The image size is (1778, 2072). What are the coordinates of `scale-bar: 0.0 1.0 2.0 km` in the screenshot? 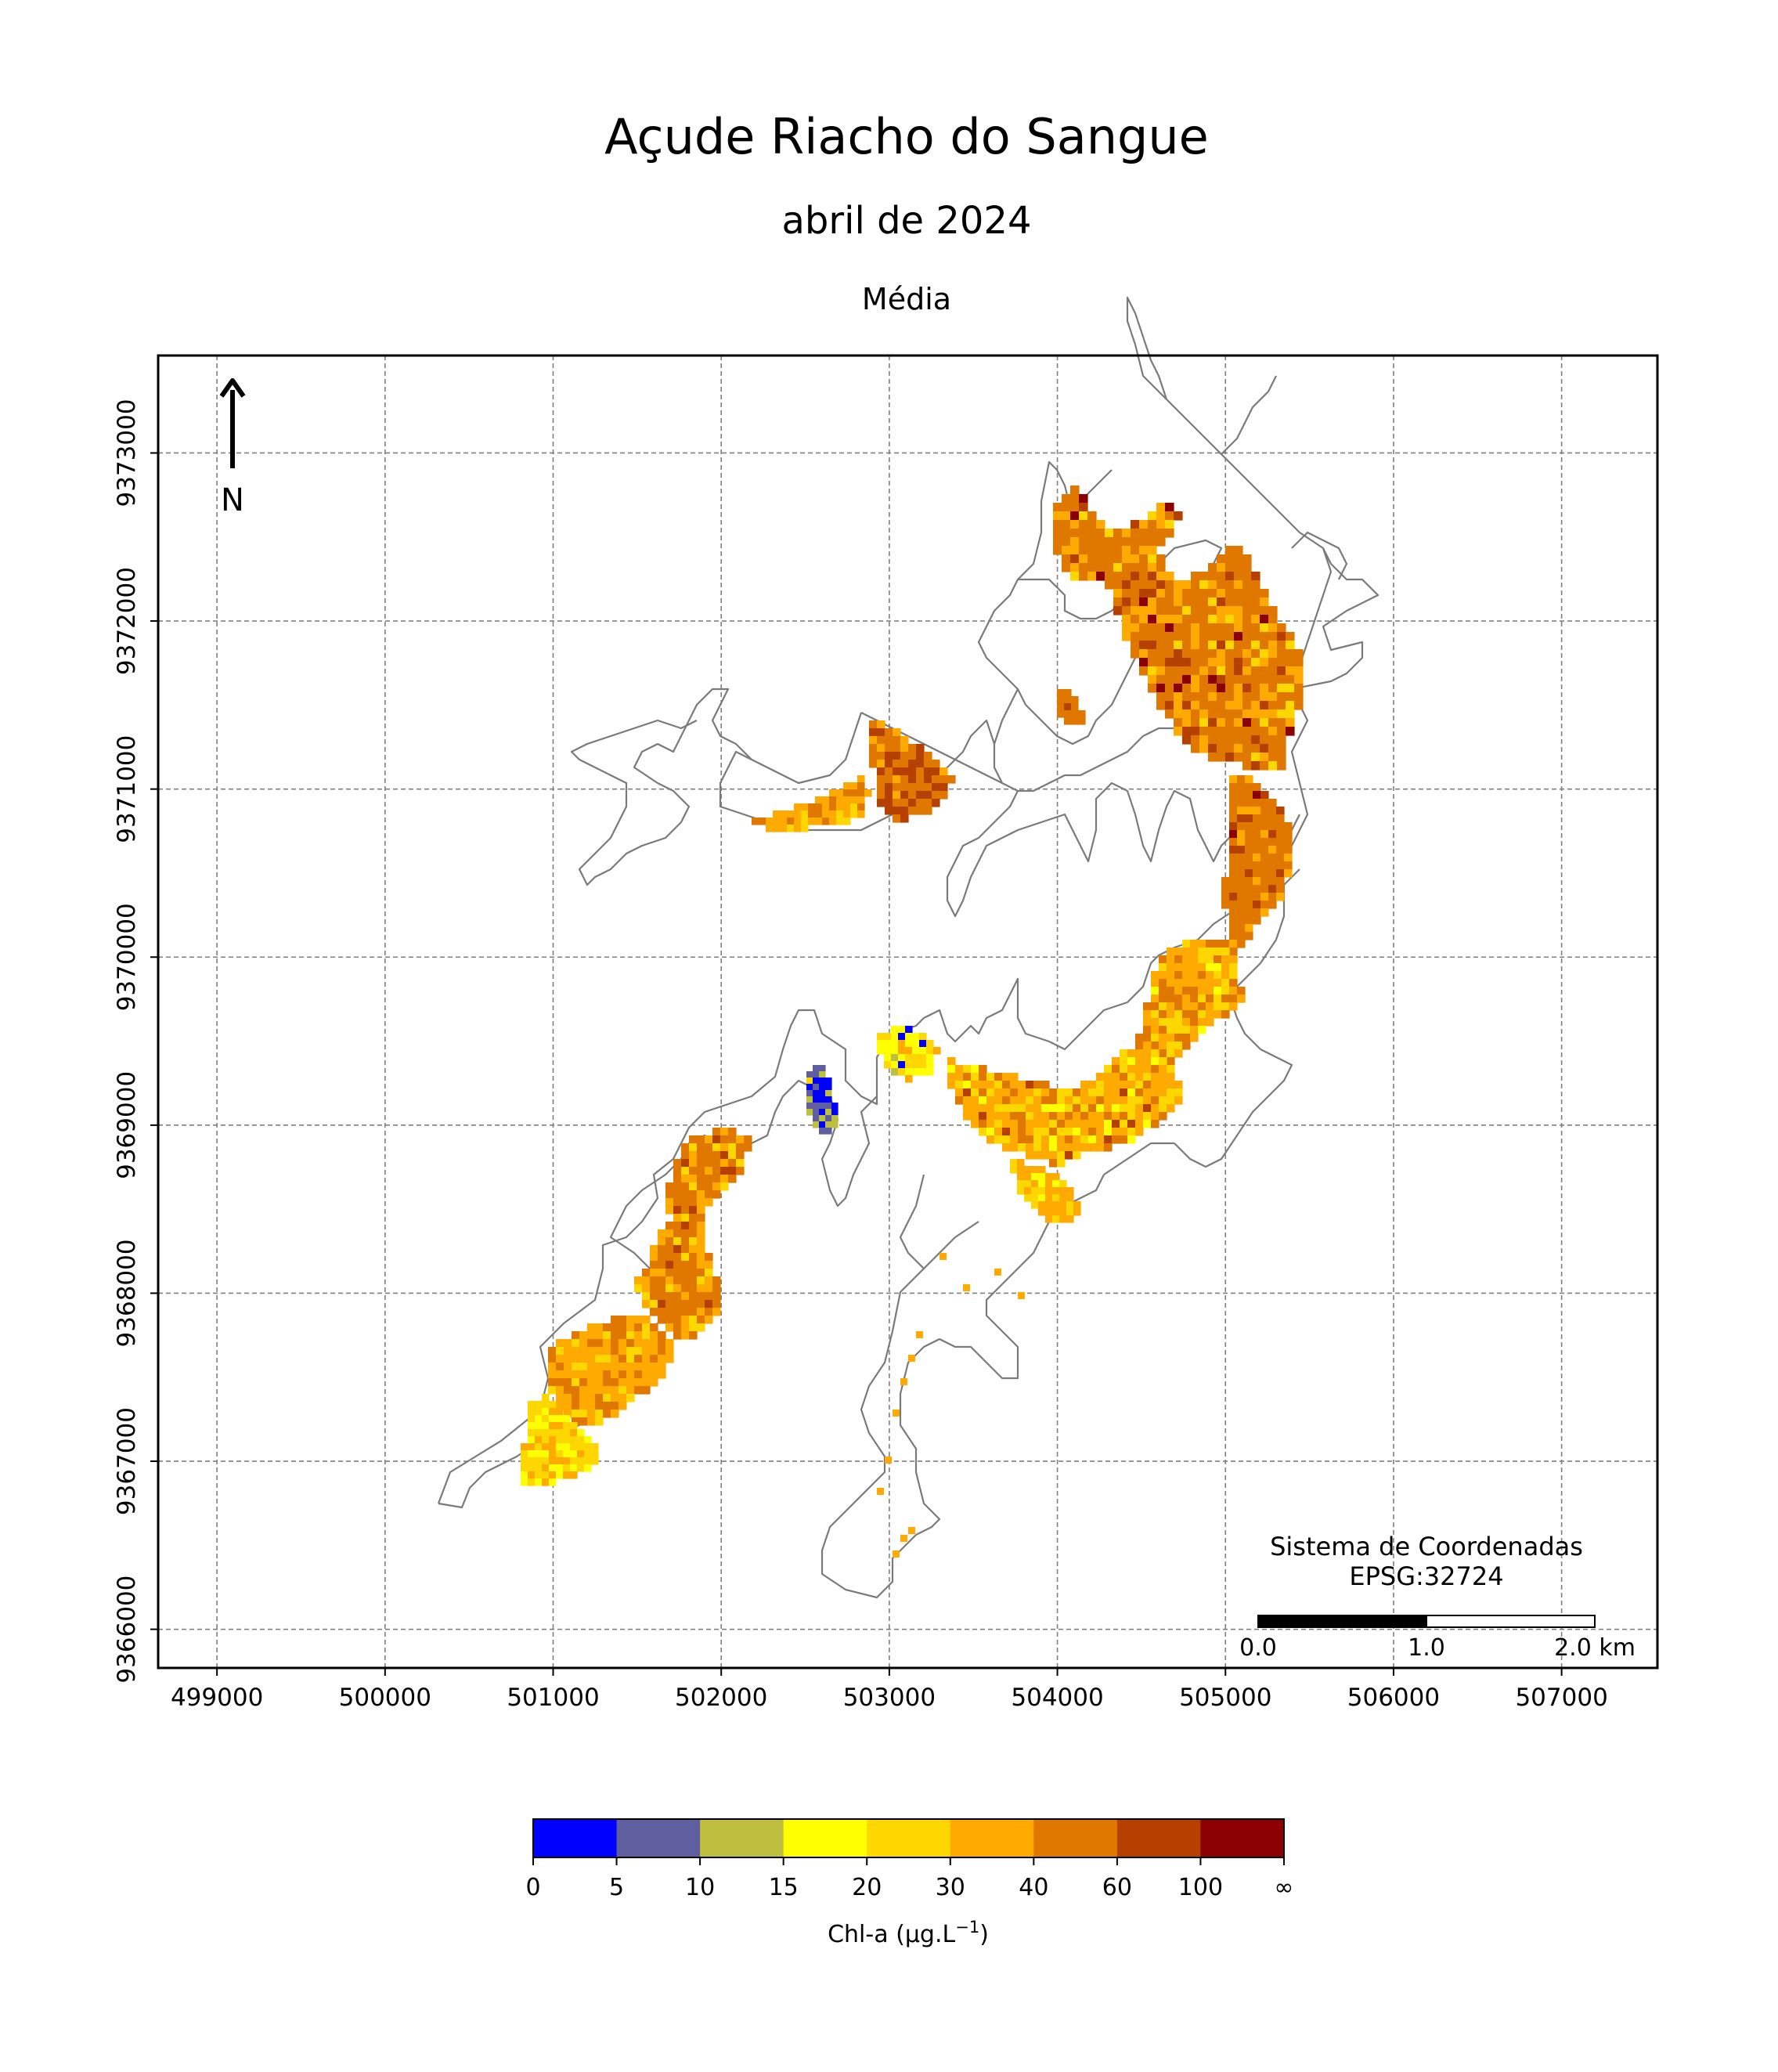 It's located at (1437, 1638).